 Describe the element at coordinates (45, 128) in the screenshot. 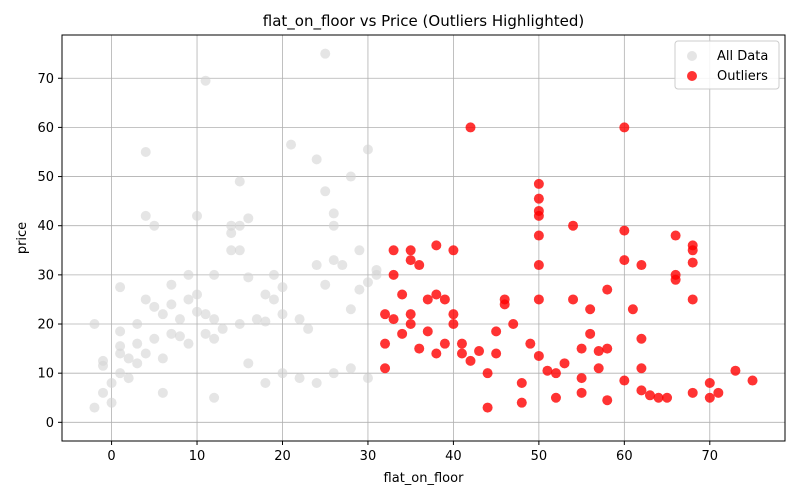

I see `y-tick-label: 60` at that location.